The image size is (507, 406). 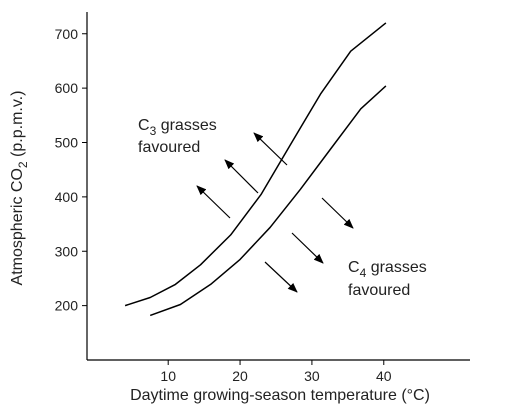 What do you see at coordinates (67, 251) in the screenshot?
I see `y-tick-label: 300` at bounding box center [67, 251].